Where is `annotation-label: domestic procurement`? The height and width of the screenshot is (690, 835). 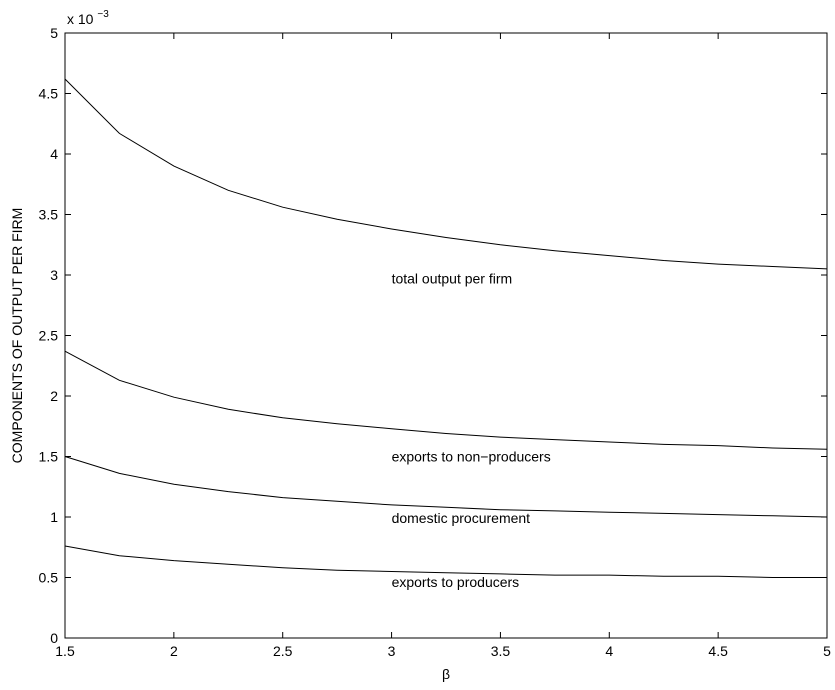
annotation-label: domestic procurement is located at coordinates (461, 518).